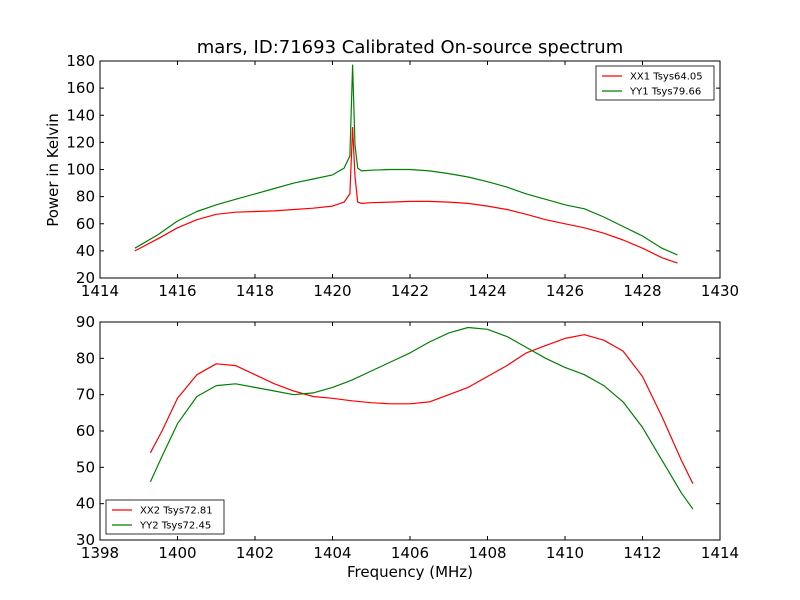 The image size is (800, 600). I want to click on top-y-tick-label: 60, so click(85, 224).